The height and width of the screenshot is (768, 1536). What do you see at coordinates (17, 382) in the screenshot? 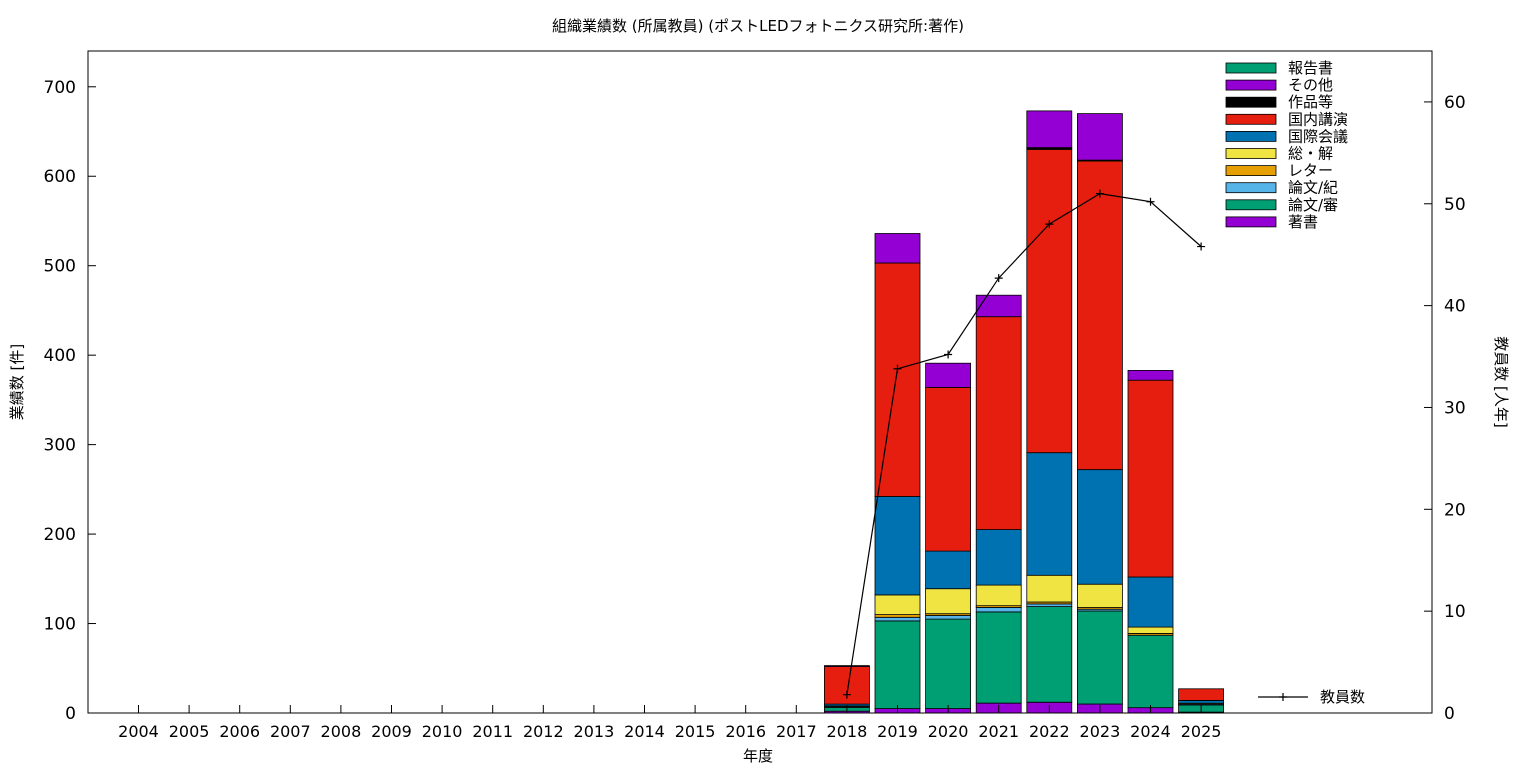
I see `y-axis-label: 業績数 [件]` at bounding box center [17, 382].